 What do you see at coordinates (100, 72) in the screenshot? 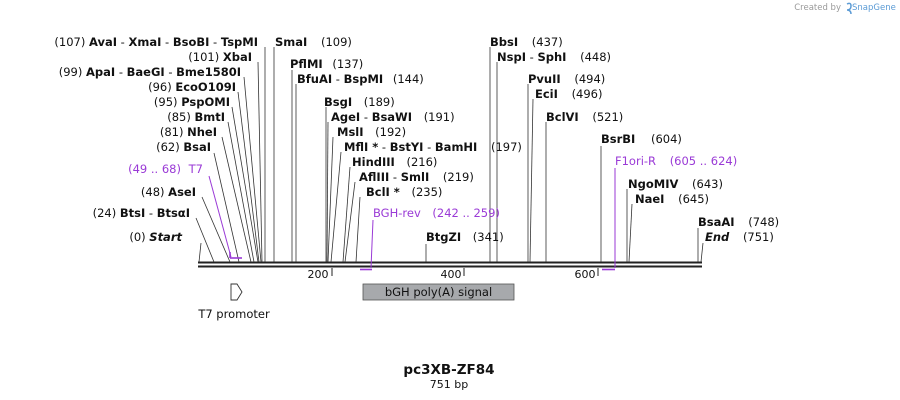
I see `enzyme-apai: ApaI` at bounding box center [100, 72].